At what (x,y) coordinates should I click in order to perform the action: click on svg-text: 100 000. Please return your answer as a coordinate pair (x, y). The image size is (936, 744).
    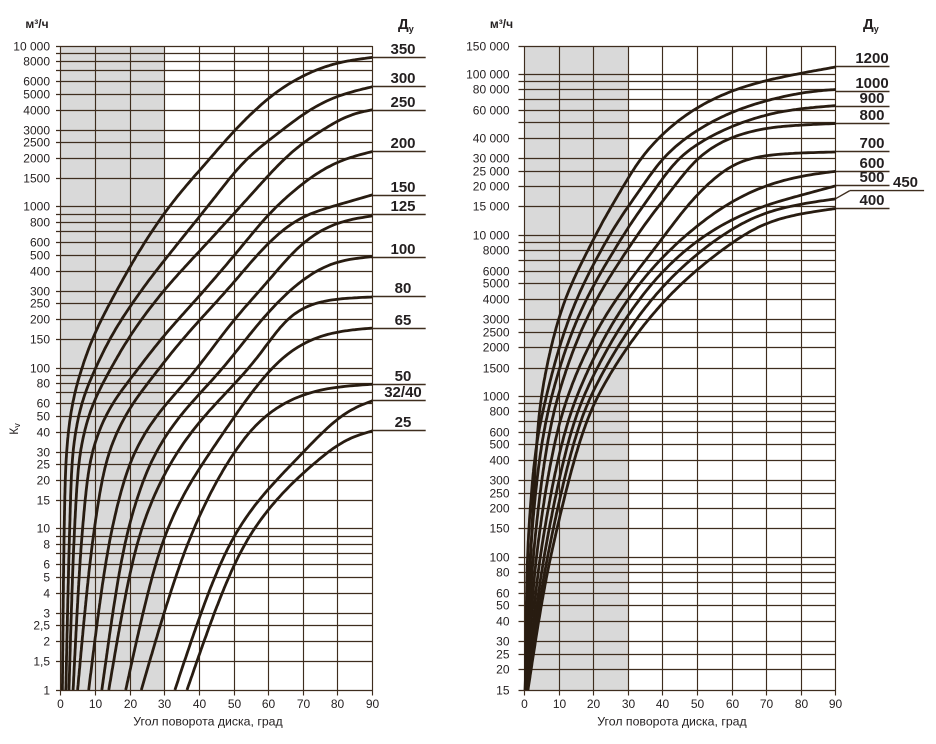
    Looking at the image, I should click on (488, 75).